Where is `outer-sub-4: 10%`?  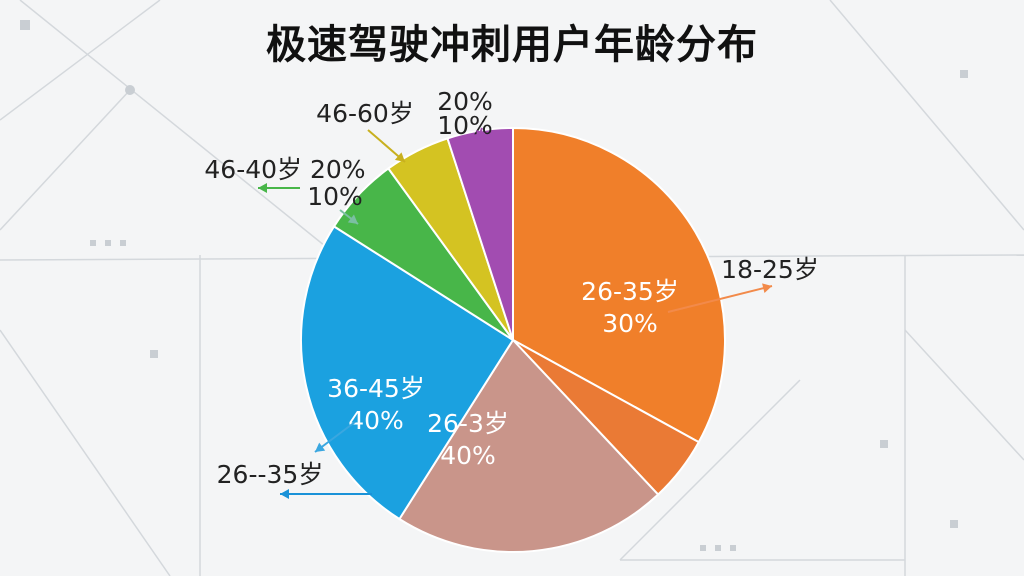 outer-sub-4: 10% is located at coordinates (335, 196).